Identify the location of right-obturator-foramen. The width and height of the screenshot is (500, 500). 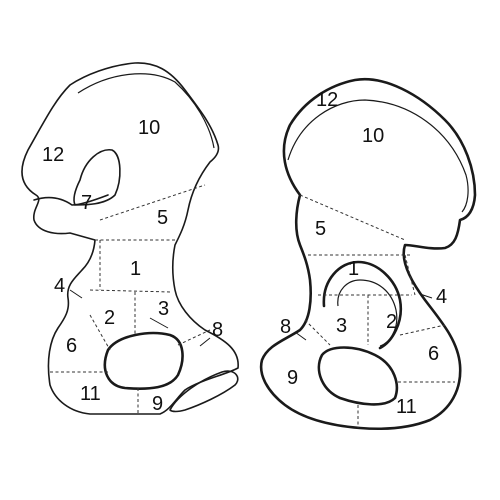
(358, 376).